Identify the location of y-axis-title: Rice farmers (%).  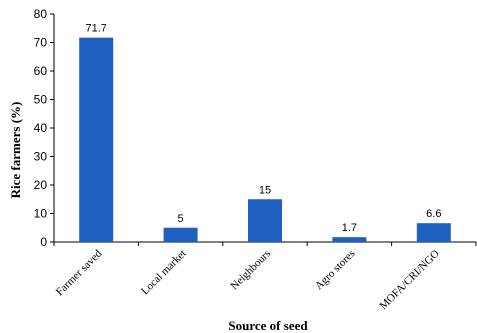
(15, 150).